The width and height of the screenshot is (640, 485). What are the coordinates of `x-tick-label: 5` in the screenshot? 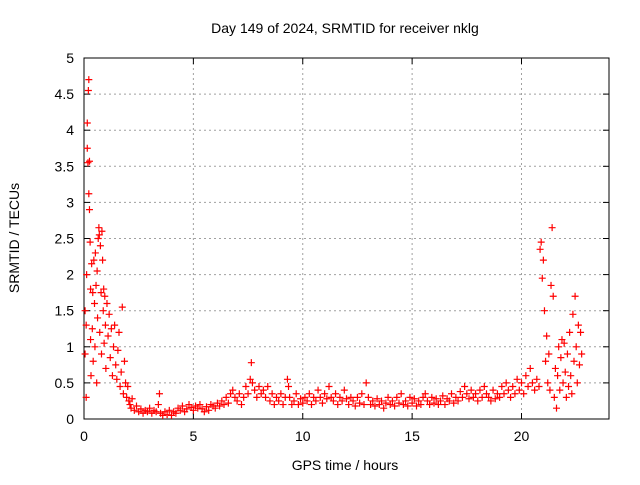 It's located at (193, 436).